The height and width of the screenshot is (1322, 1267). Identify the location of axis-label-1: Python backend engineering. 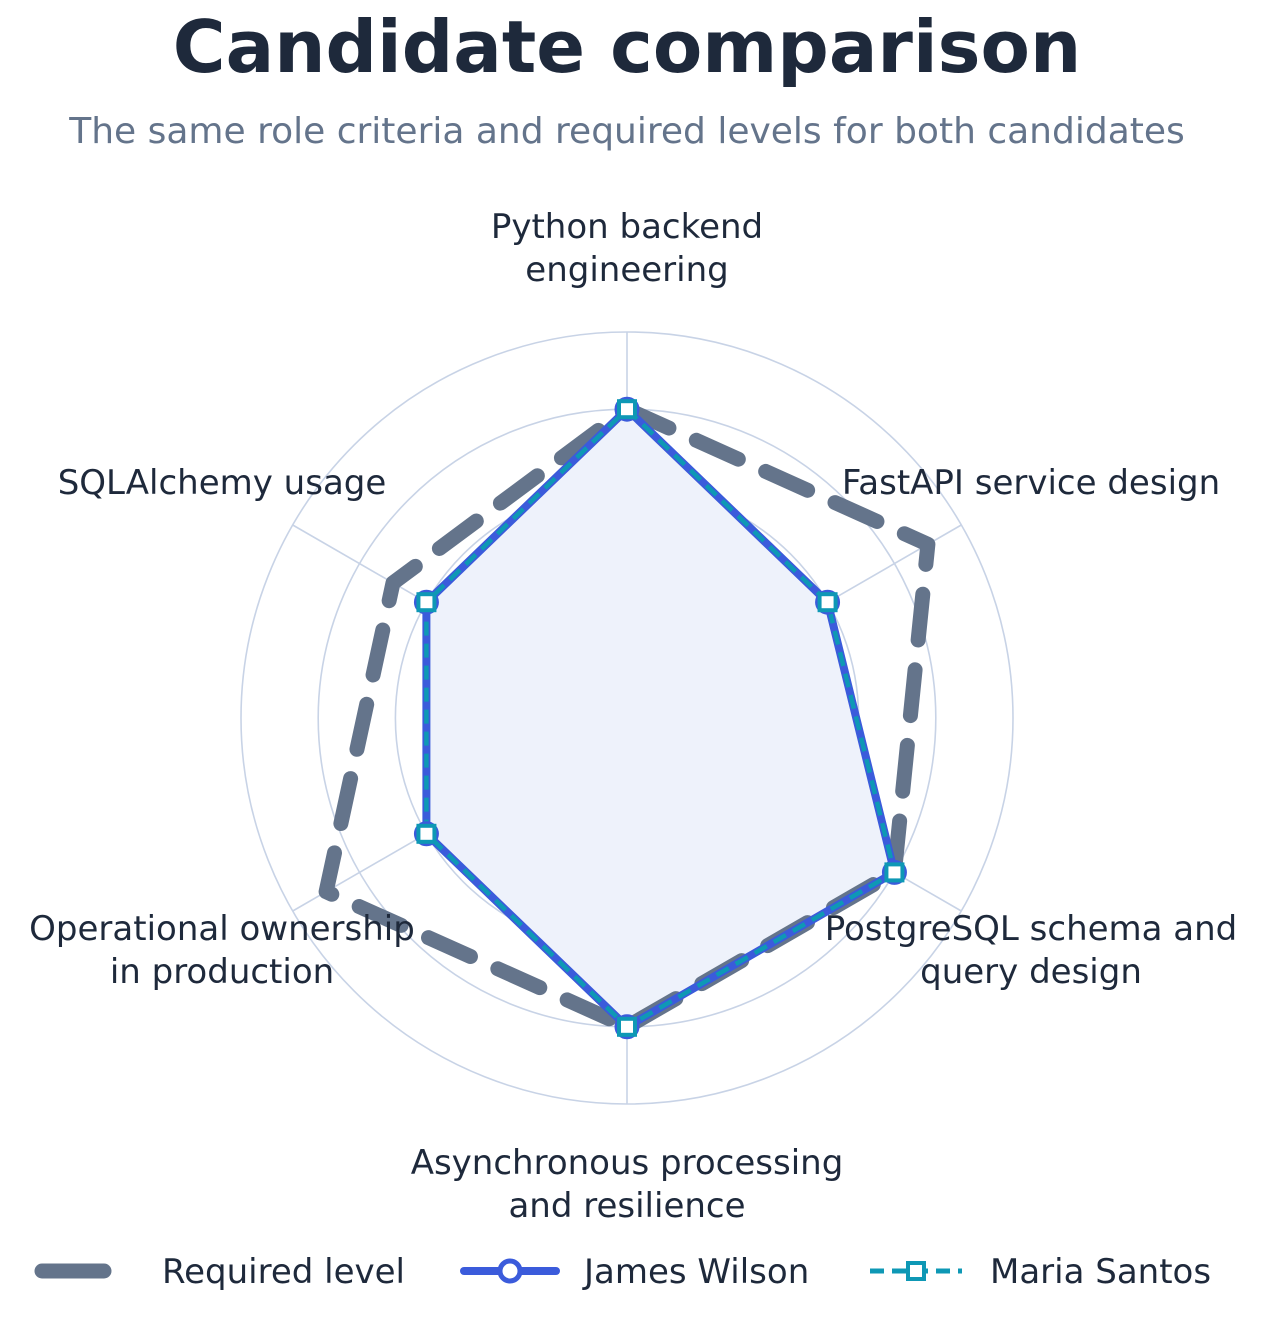
(627, 248).